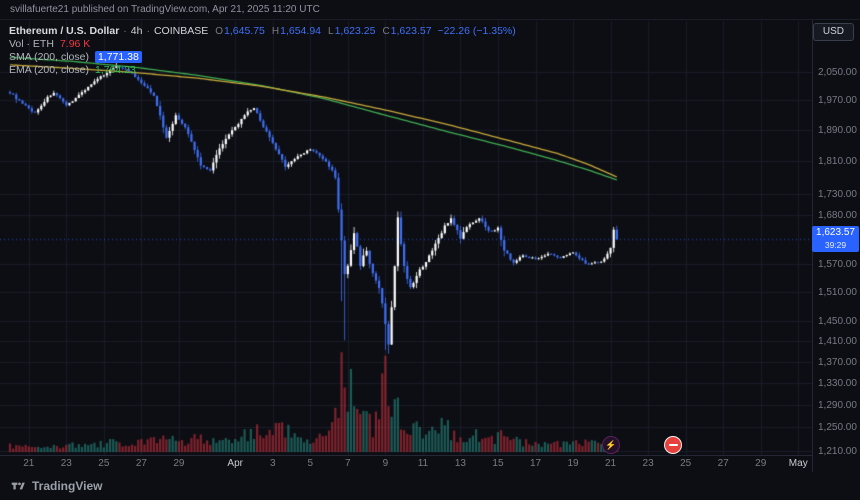  What do you see at coordinates (535, 463) in the screenshot?
I see `time-axis-label: 17` at bounding box center [535, 463].